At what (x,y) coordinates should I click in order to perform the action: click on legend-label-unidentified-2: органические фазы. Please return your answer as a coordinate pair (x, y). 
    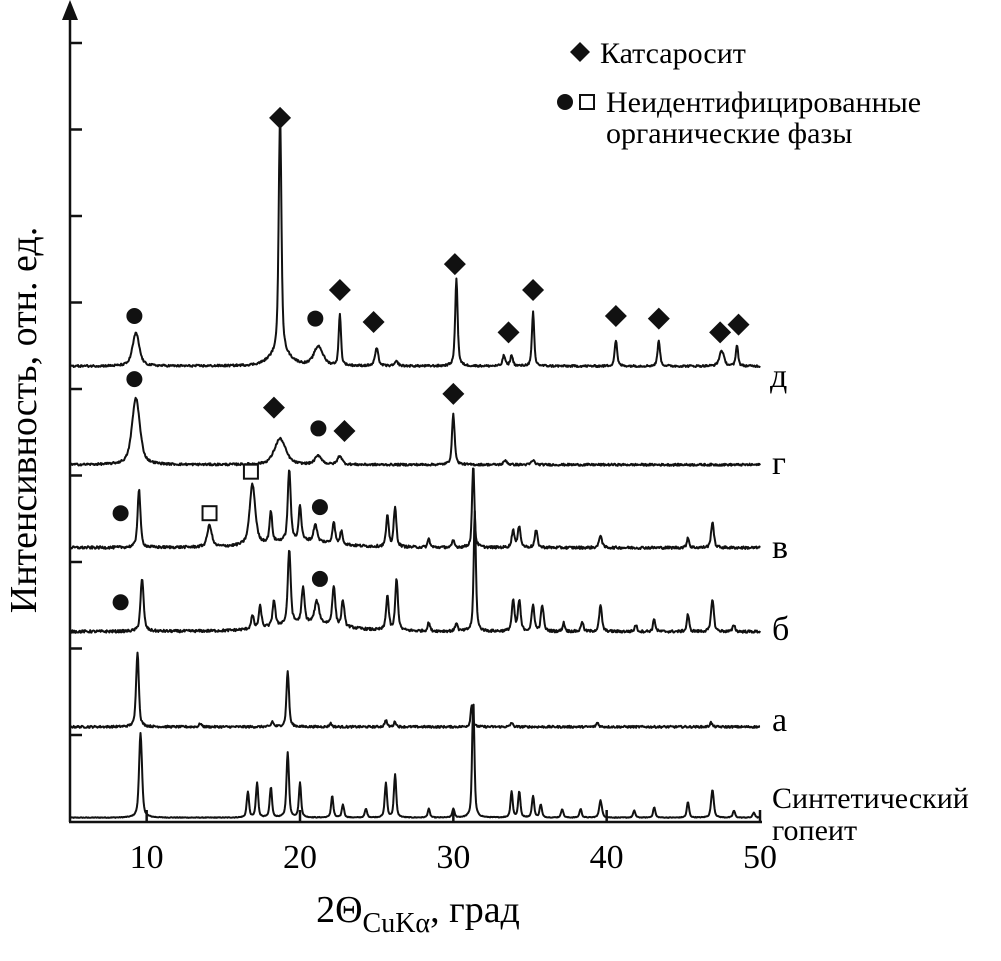
    Looking at the image, I should click on (729, 133).